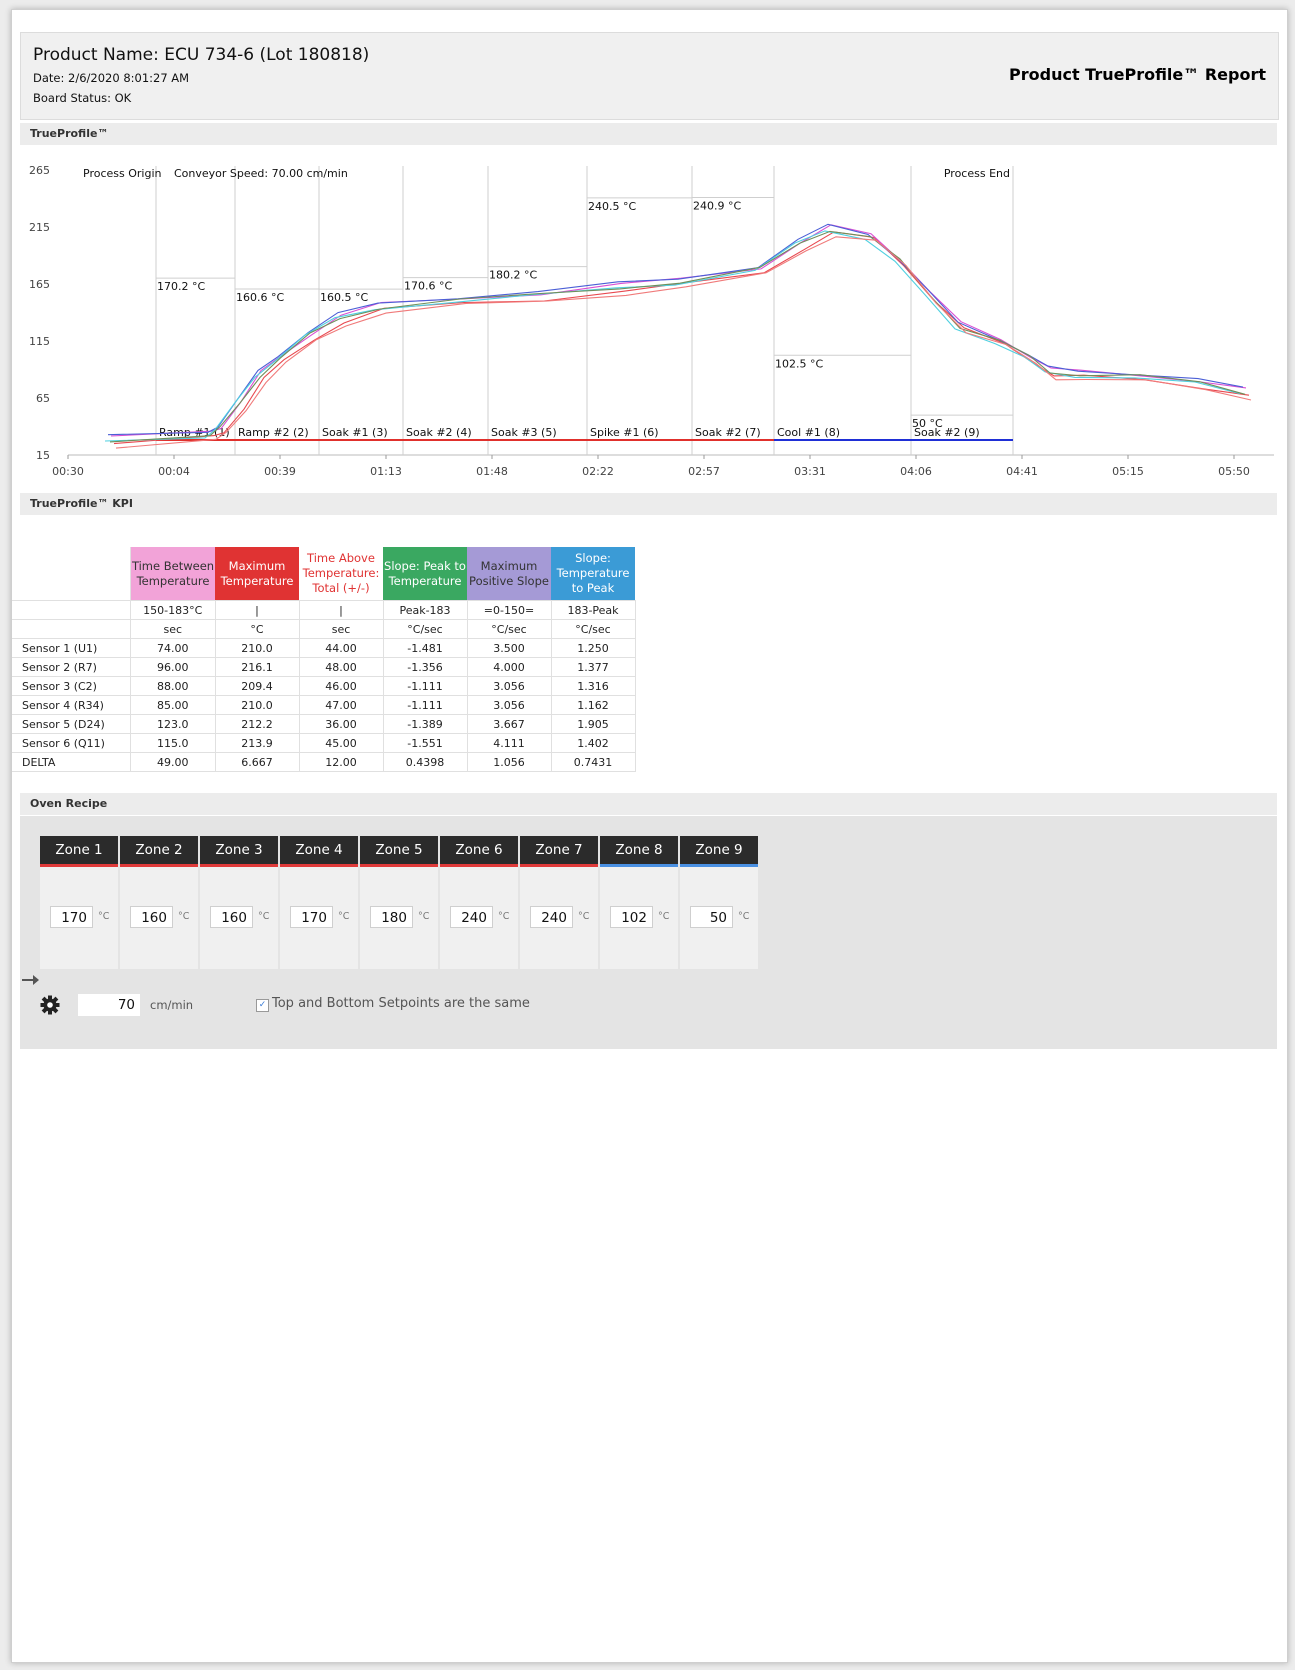 This screenshot has height=1670, width=1295. I want to click on zone-card: Zone 8 102 °C, so click(640, 902).